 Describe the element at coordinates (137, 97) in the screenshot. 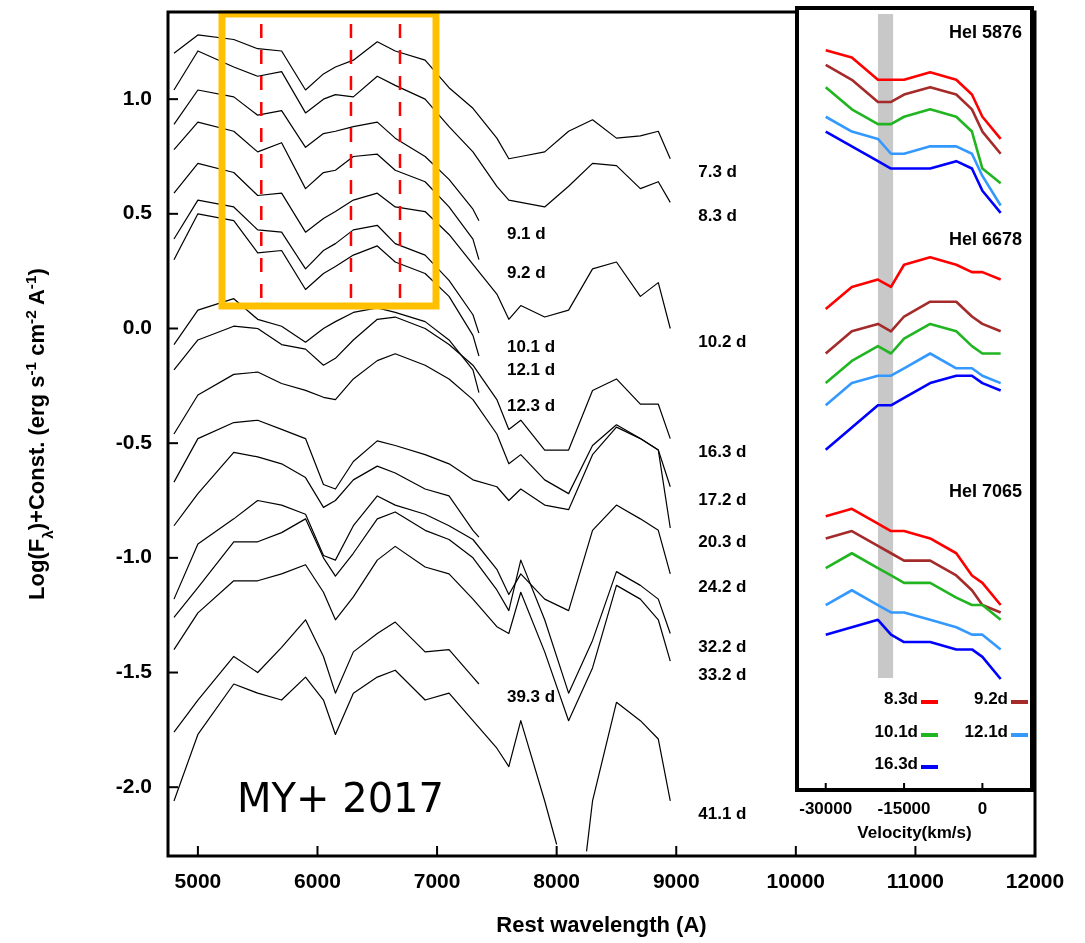

I see `y-tick-label: 1.0` at that location.